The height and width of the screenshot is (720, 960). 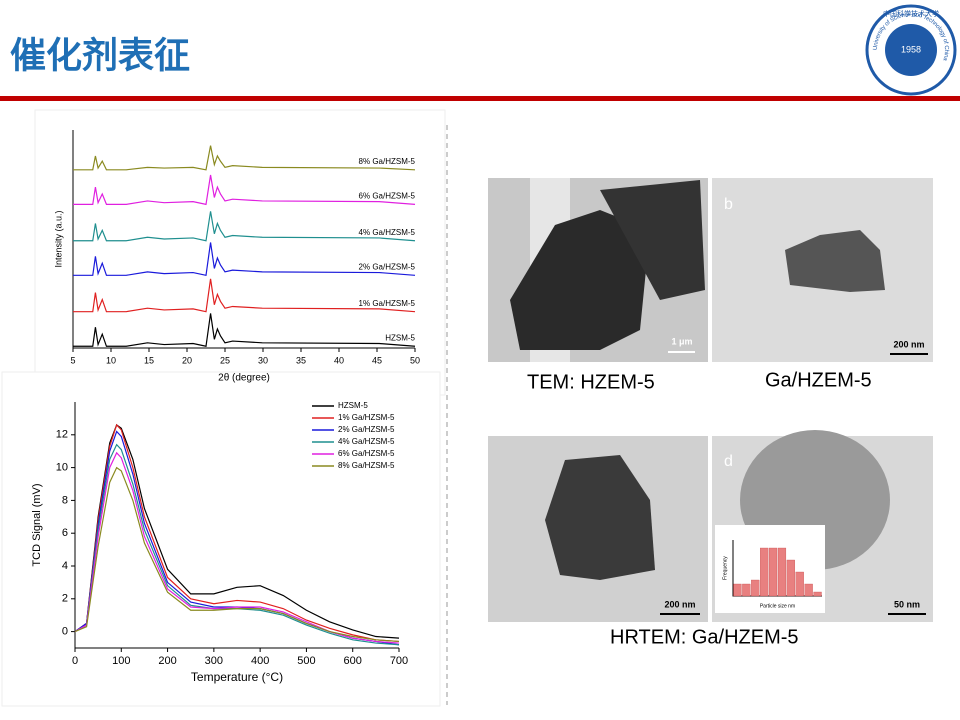 What do you see at coordinates (306, 661) in the screenshot?
I see `x-tick-label: 500` at bounding box center [306, 661].